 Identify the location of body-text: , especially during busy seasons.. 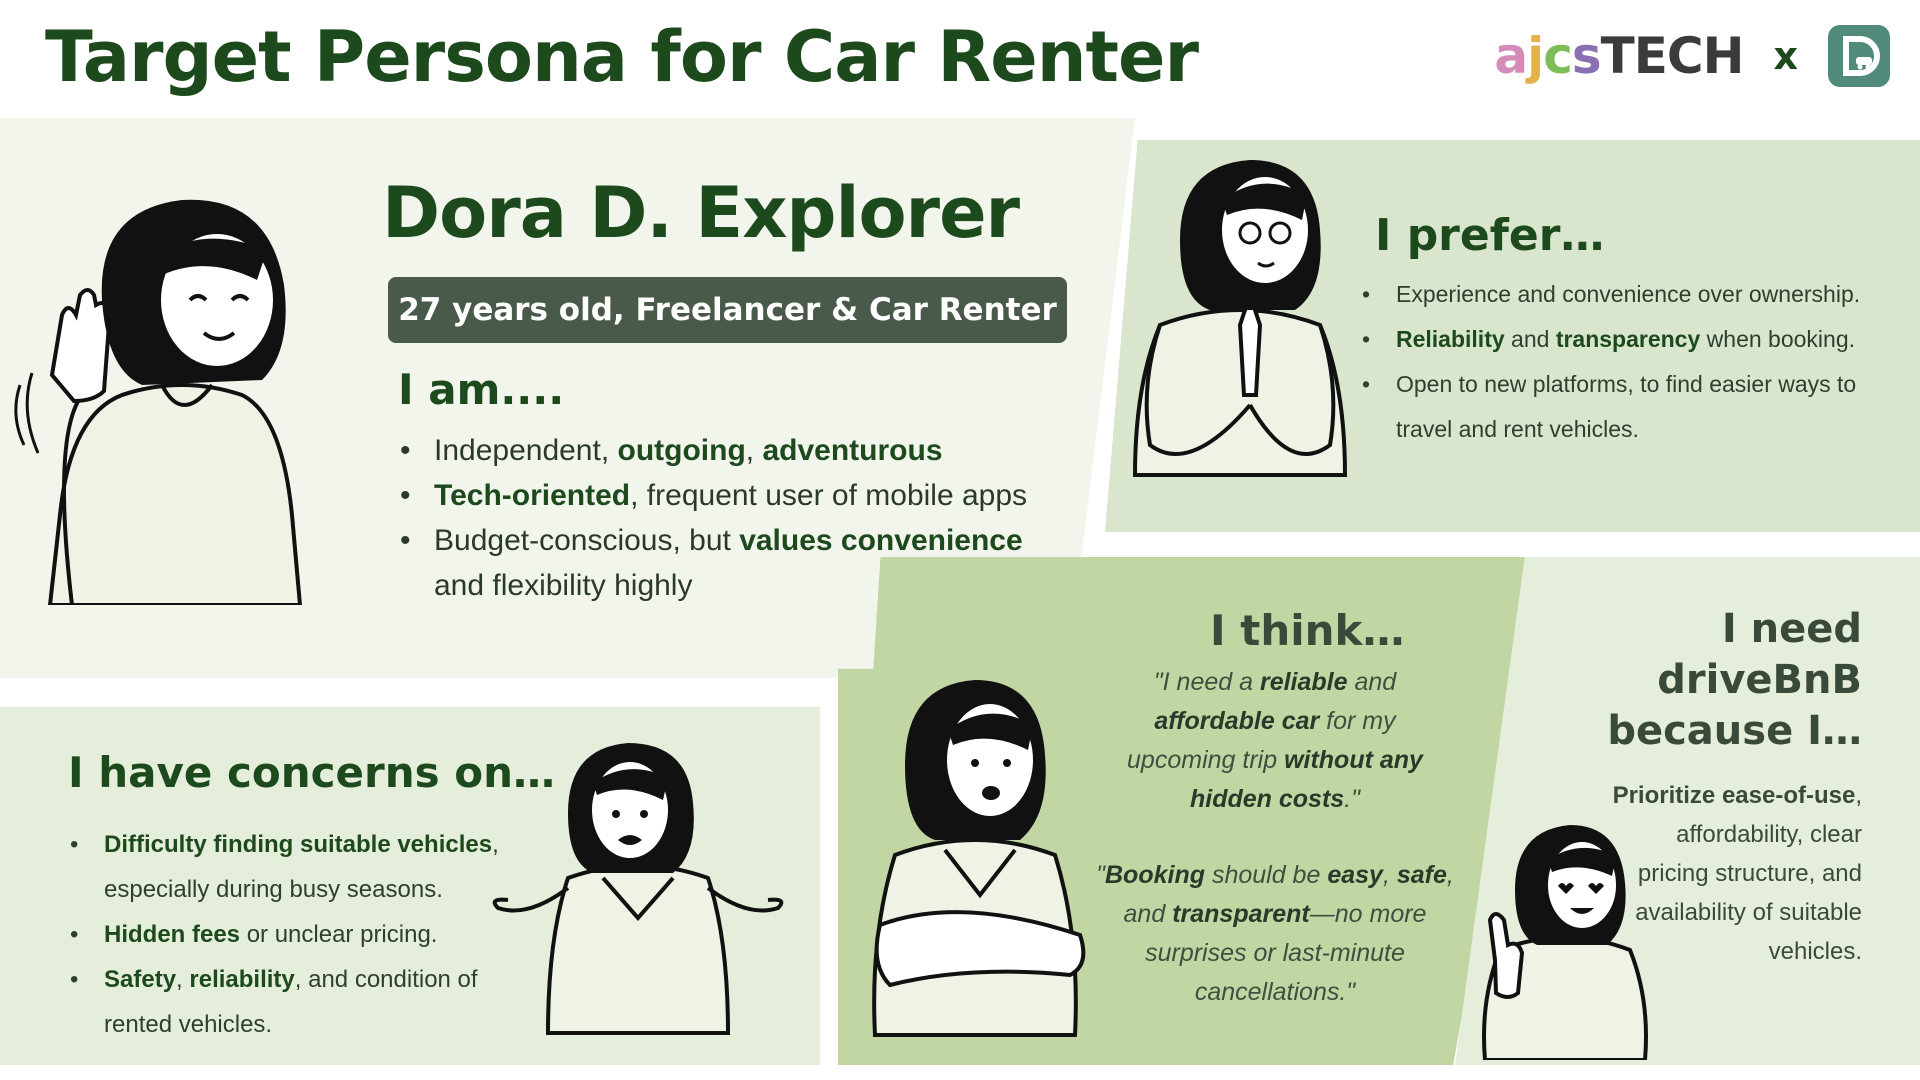
(301, 867).